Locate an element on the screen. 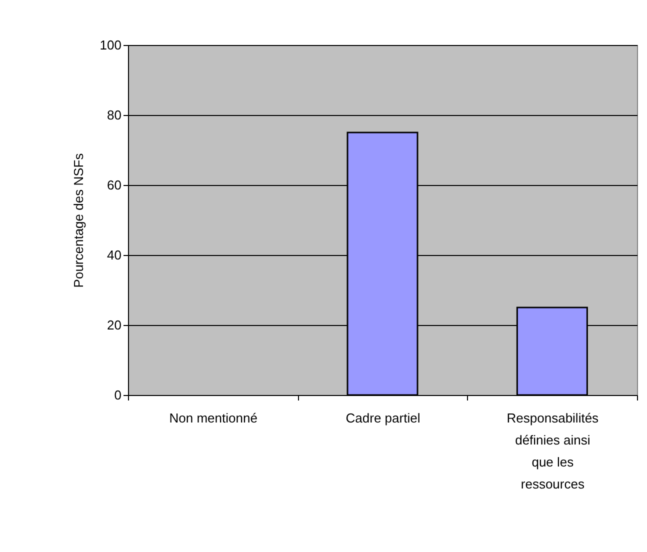 This screenshot has height=552, width=647. y-tick-label: 60 is located at coordinates (114, 185).